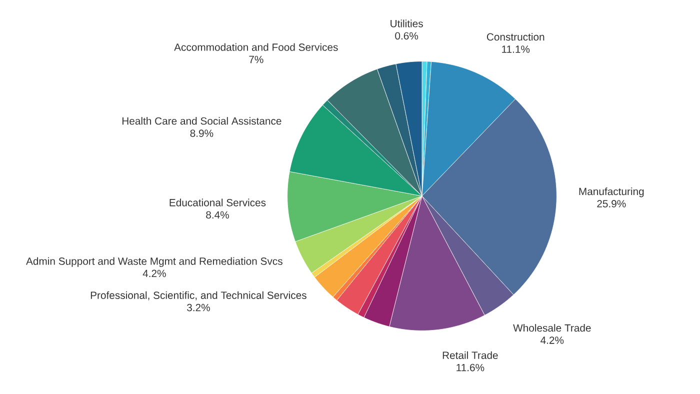 This screenshot has height=394, width=700. Describe the element at coordinates (611, 204) in the screenshot. I see `data-label: 25.9%` at that location.